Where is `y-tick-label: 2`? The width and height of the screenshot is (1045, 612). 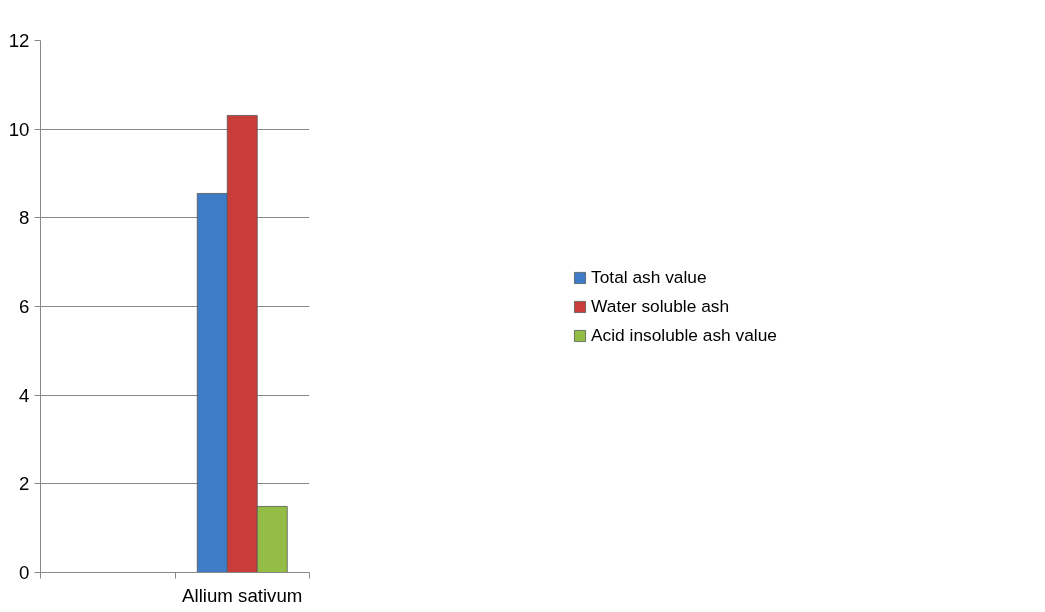
y-tick-label: 2 is located at coordinates (24, 484).